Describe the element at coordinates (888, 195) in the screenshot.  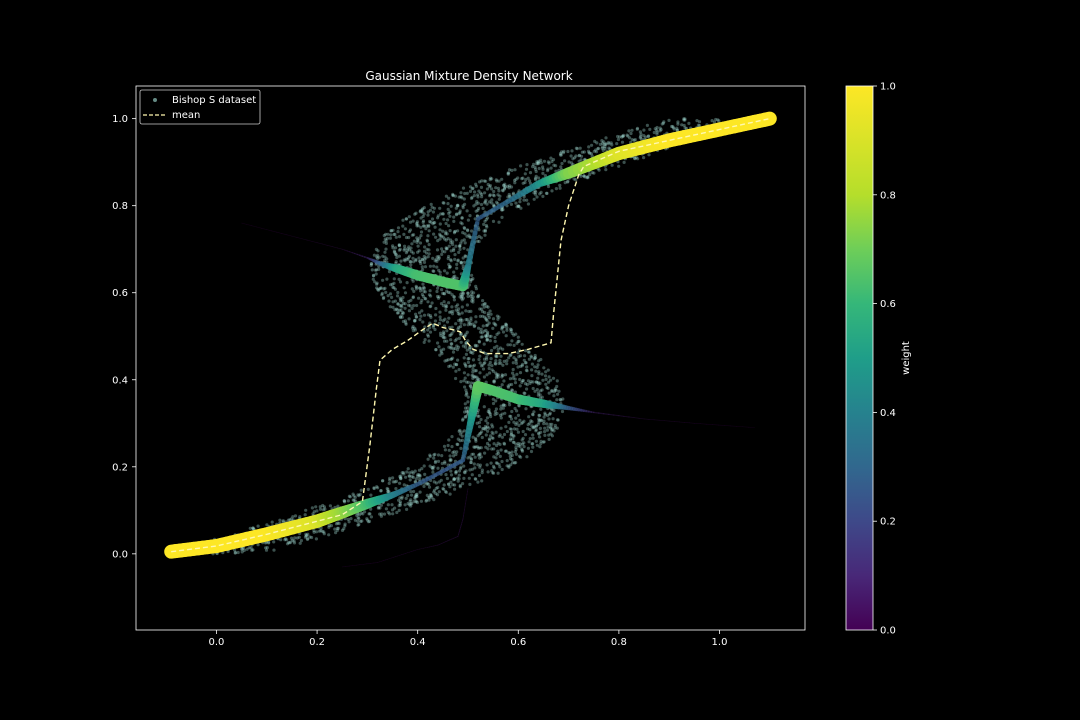
I see `colorbar-tick-label: 0.8` at that location.